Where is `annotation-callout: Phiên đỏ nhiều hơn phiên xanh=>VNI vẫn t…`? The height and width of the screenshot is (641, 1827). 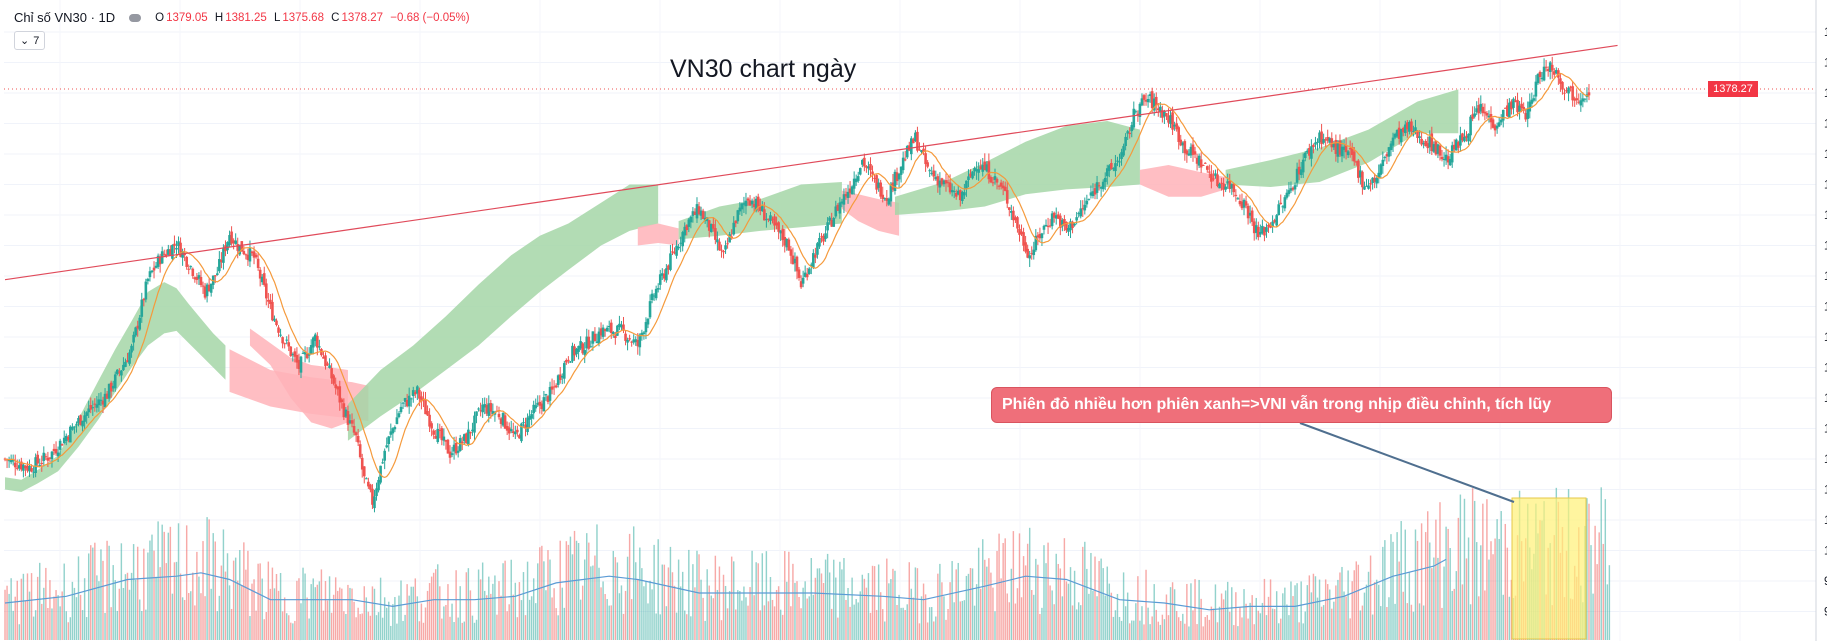
annotation-callout: Phiên đỏ nhiều hơn phiên xanh=>VNI vẫn t… is located at coordinates (1301, 405).